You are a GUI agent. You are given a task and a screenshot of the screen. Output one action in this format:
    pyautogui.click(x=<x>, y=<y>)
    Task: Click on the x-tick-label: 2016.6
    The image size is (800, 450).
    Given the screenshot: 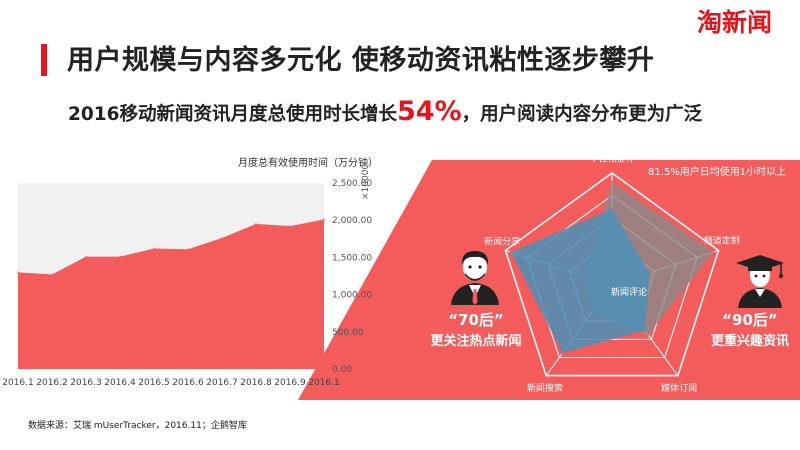 What is the action you would take?
    pyautogui.click(x=188, y=383)
    